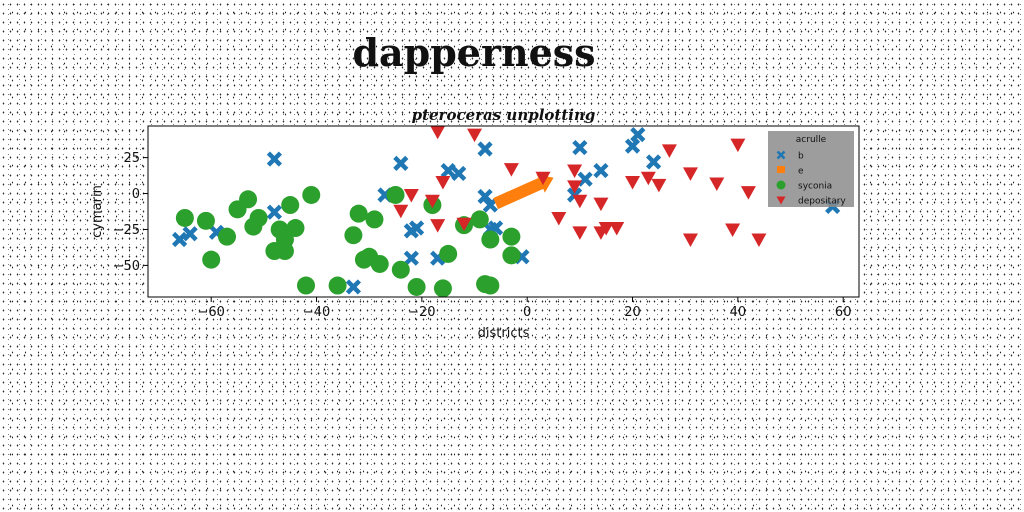  What do you see at coordinates (210, 312) in the screenshot?
I see `x-tick-label: −60` at bounding box center [210, 312].